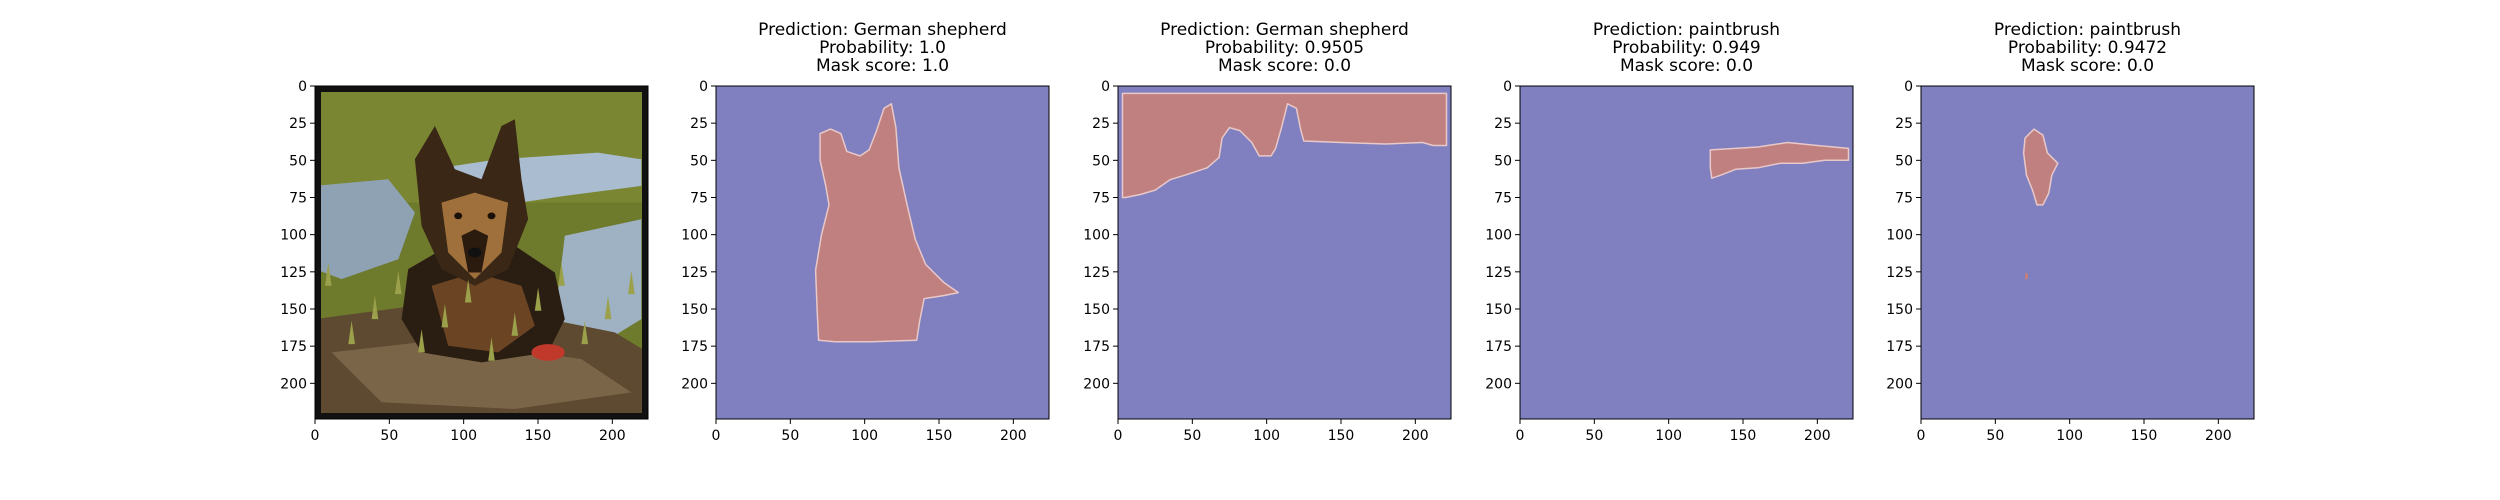 This screenshot has height=500, width=2500. What do you see at coordinates (2087, 48) in the screenshot?
I see `title-line-2: Probability: 0.9472` at bounding box center [2087, 48].